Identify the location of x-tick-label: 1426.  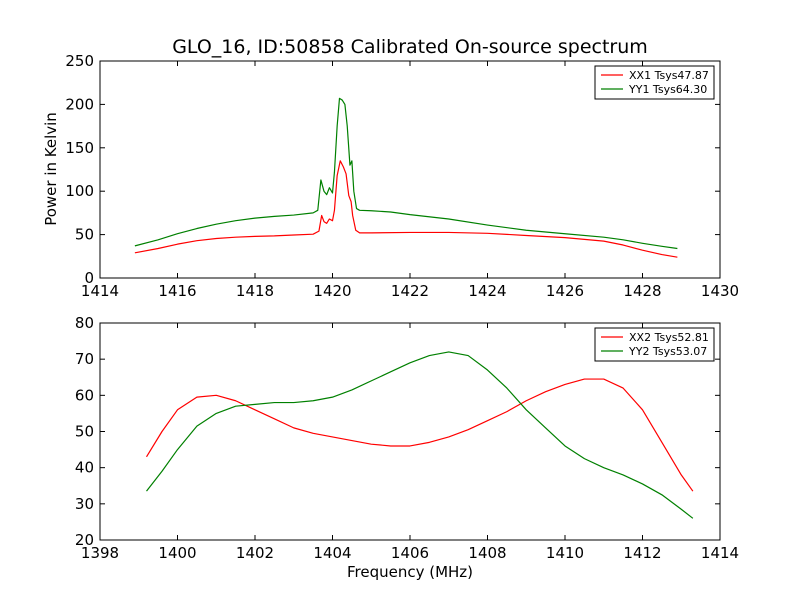
(565, 291).